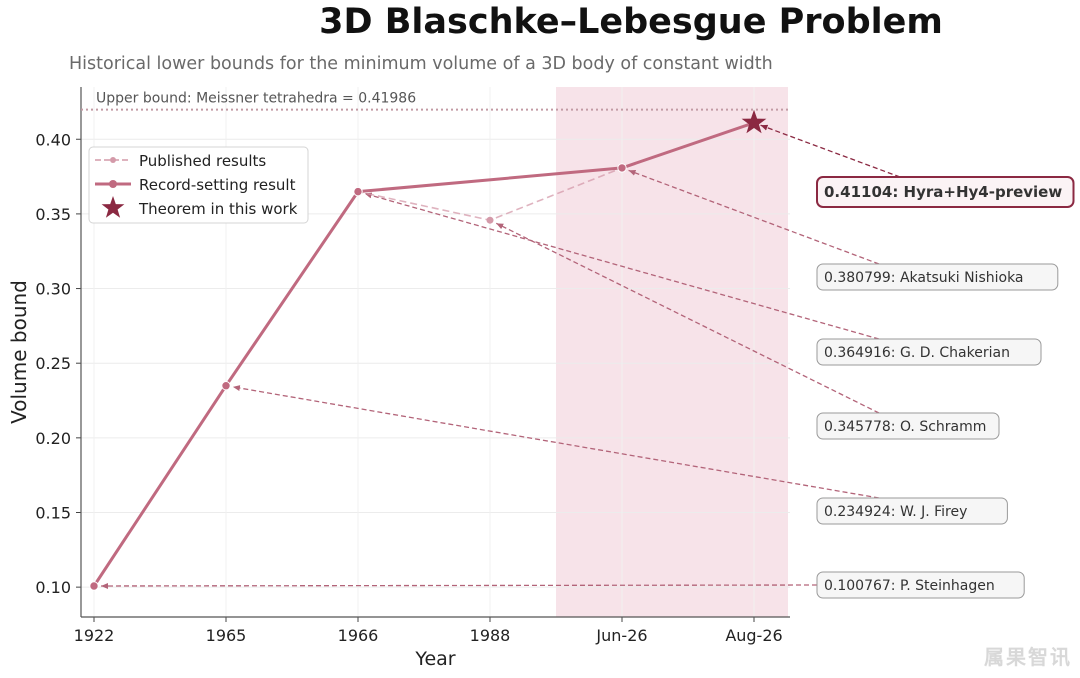 Image resolution: width=1080 pixels, height=678 pixels. Describe the element at coordinates (754, 121) in the screenshot. I see `theorem-star-marker` at that location.